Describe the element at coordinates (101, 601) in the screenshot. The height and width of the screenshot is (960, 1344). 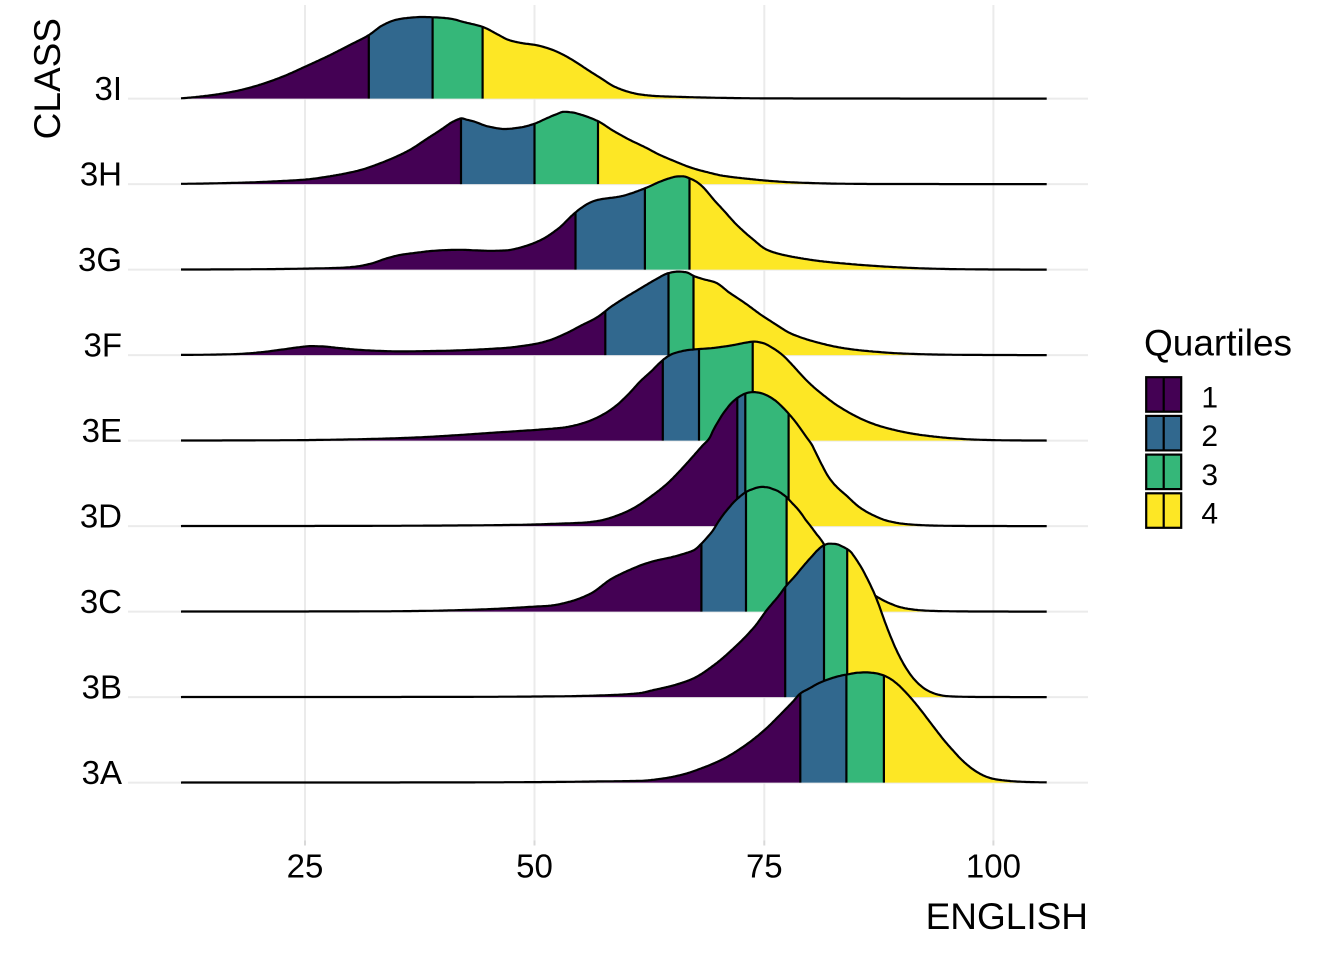
I see `svg-text: 3C` at that location.